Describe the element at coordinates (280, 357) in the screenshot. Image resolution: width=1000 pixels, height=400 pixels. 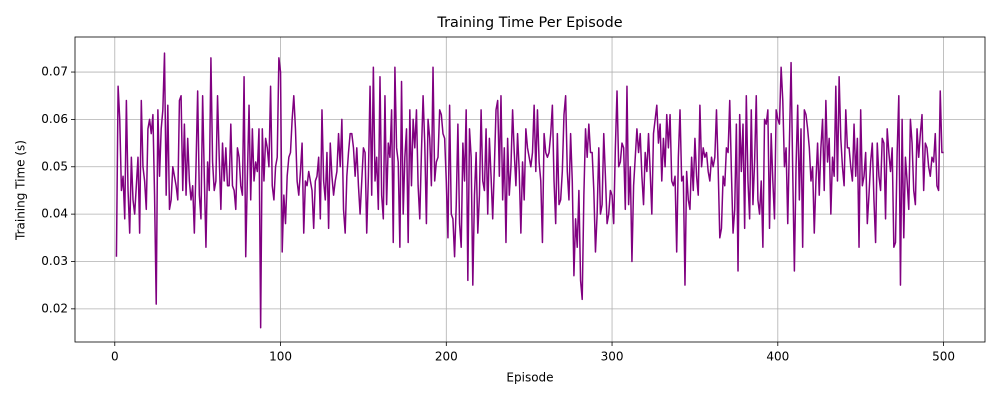
I see `x-tick-label: 100` at that location.